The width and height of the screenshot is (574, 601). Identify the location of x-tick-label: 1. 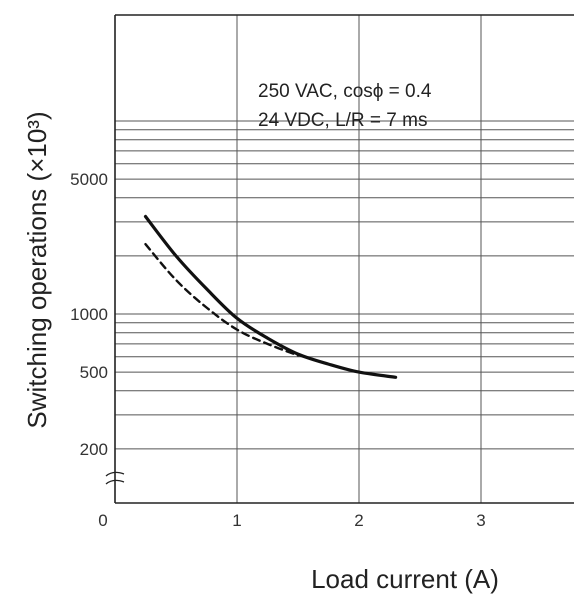
(236, 520).